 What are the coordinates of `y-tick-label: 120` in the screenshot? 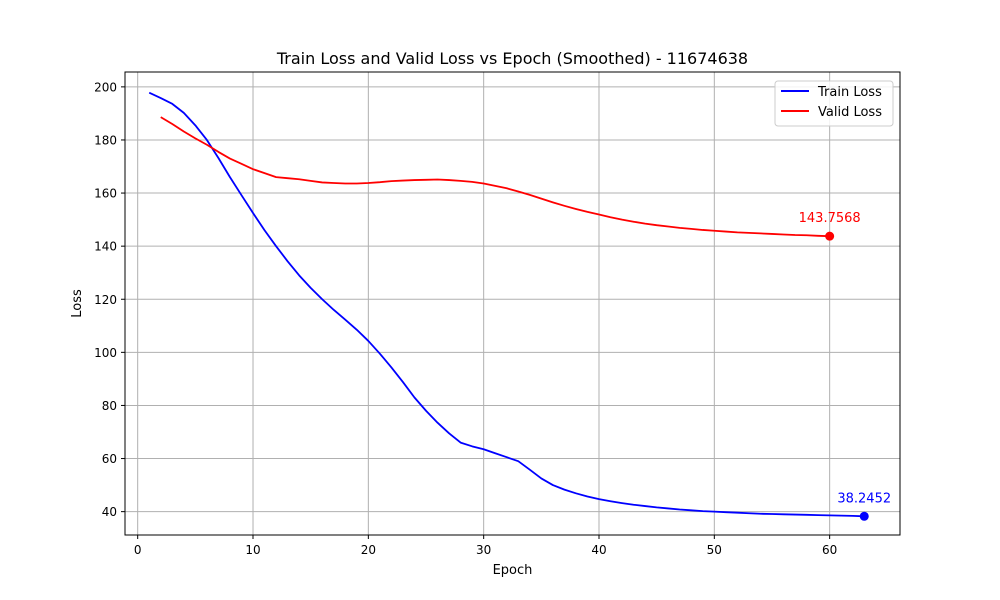 It's located at (105, 300).